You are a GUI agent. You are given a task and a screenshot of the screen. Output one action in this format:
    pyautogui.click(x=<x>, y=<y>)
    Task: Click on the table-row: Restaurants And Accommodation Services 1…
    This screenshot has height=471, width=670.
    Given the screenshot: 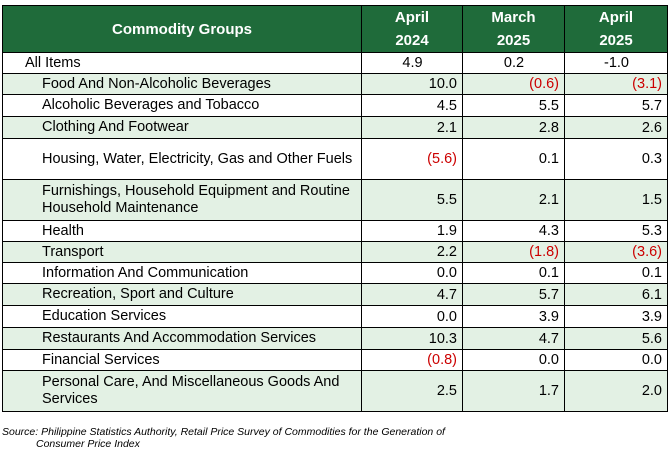 What is the action you would take?
    pyautogui.click(x=335, y=338)
    